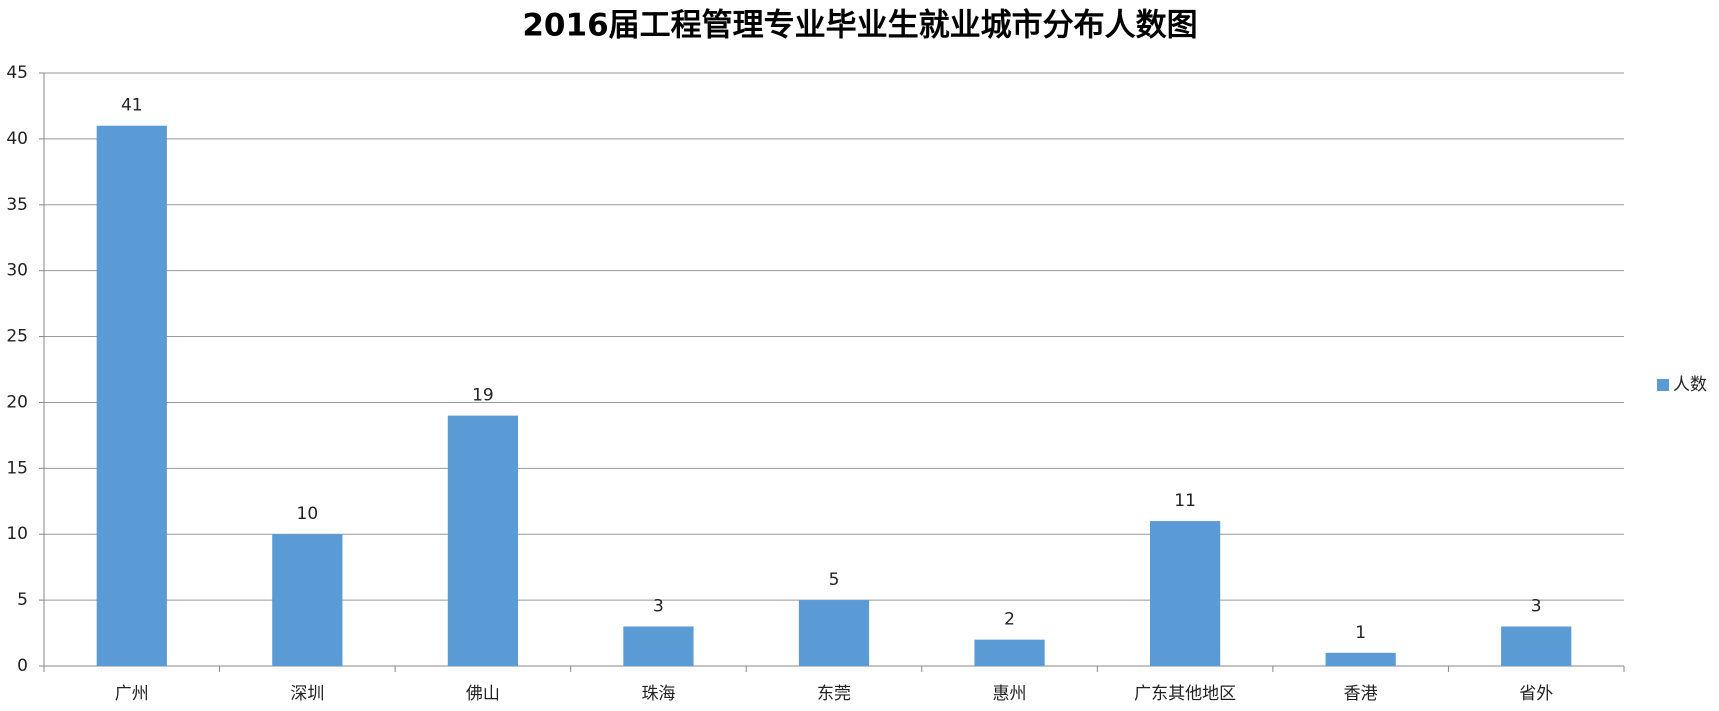 The width and height of the screenshot is (1719, 711). I want to click on x-tick-label: 广东其他地区, so click(1185, 694).